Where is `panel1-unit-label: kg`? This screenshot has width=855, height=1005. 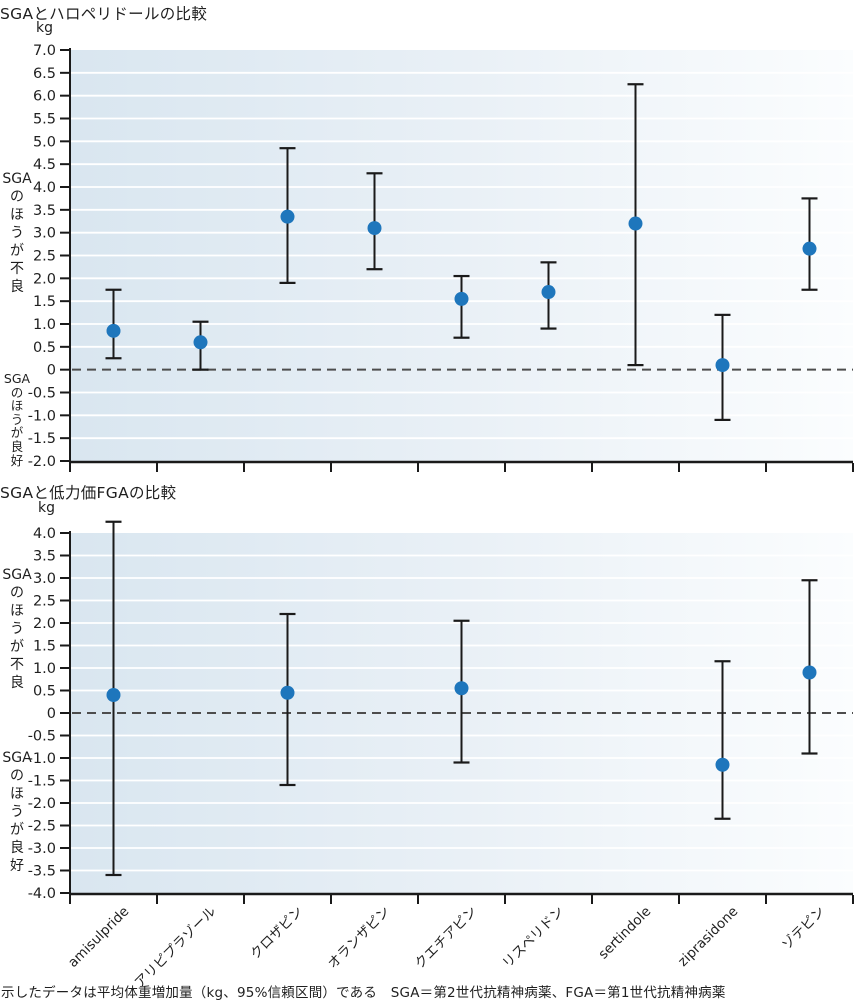 panel1-unit-label: kg is located at coordinates (44, 28).